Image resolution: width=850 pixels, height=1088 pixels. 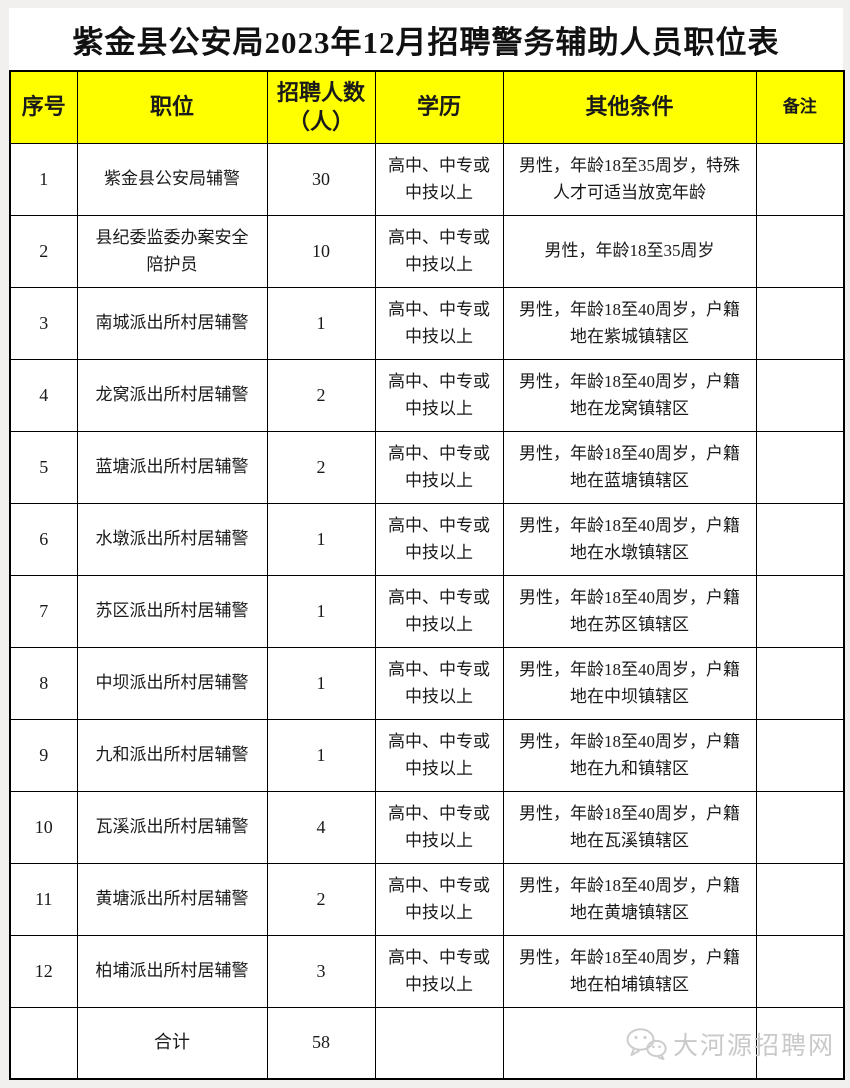 I want to click on total-row: 合计 58, so click(x=427, y=1043).